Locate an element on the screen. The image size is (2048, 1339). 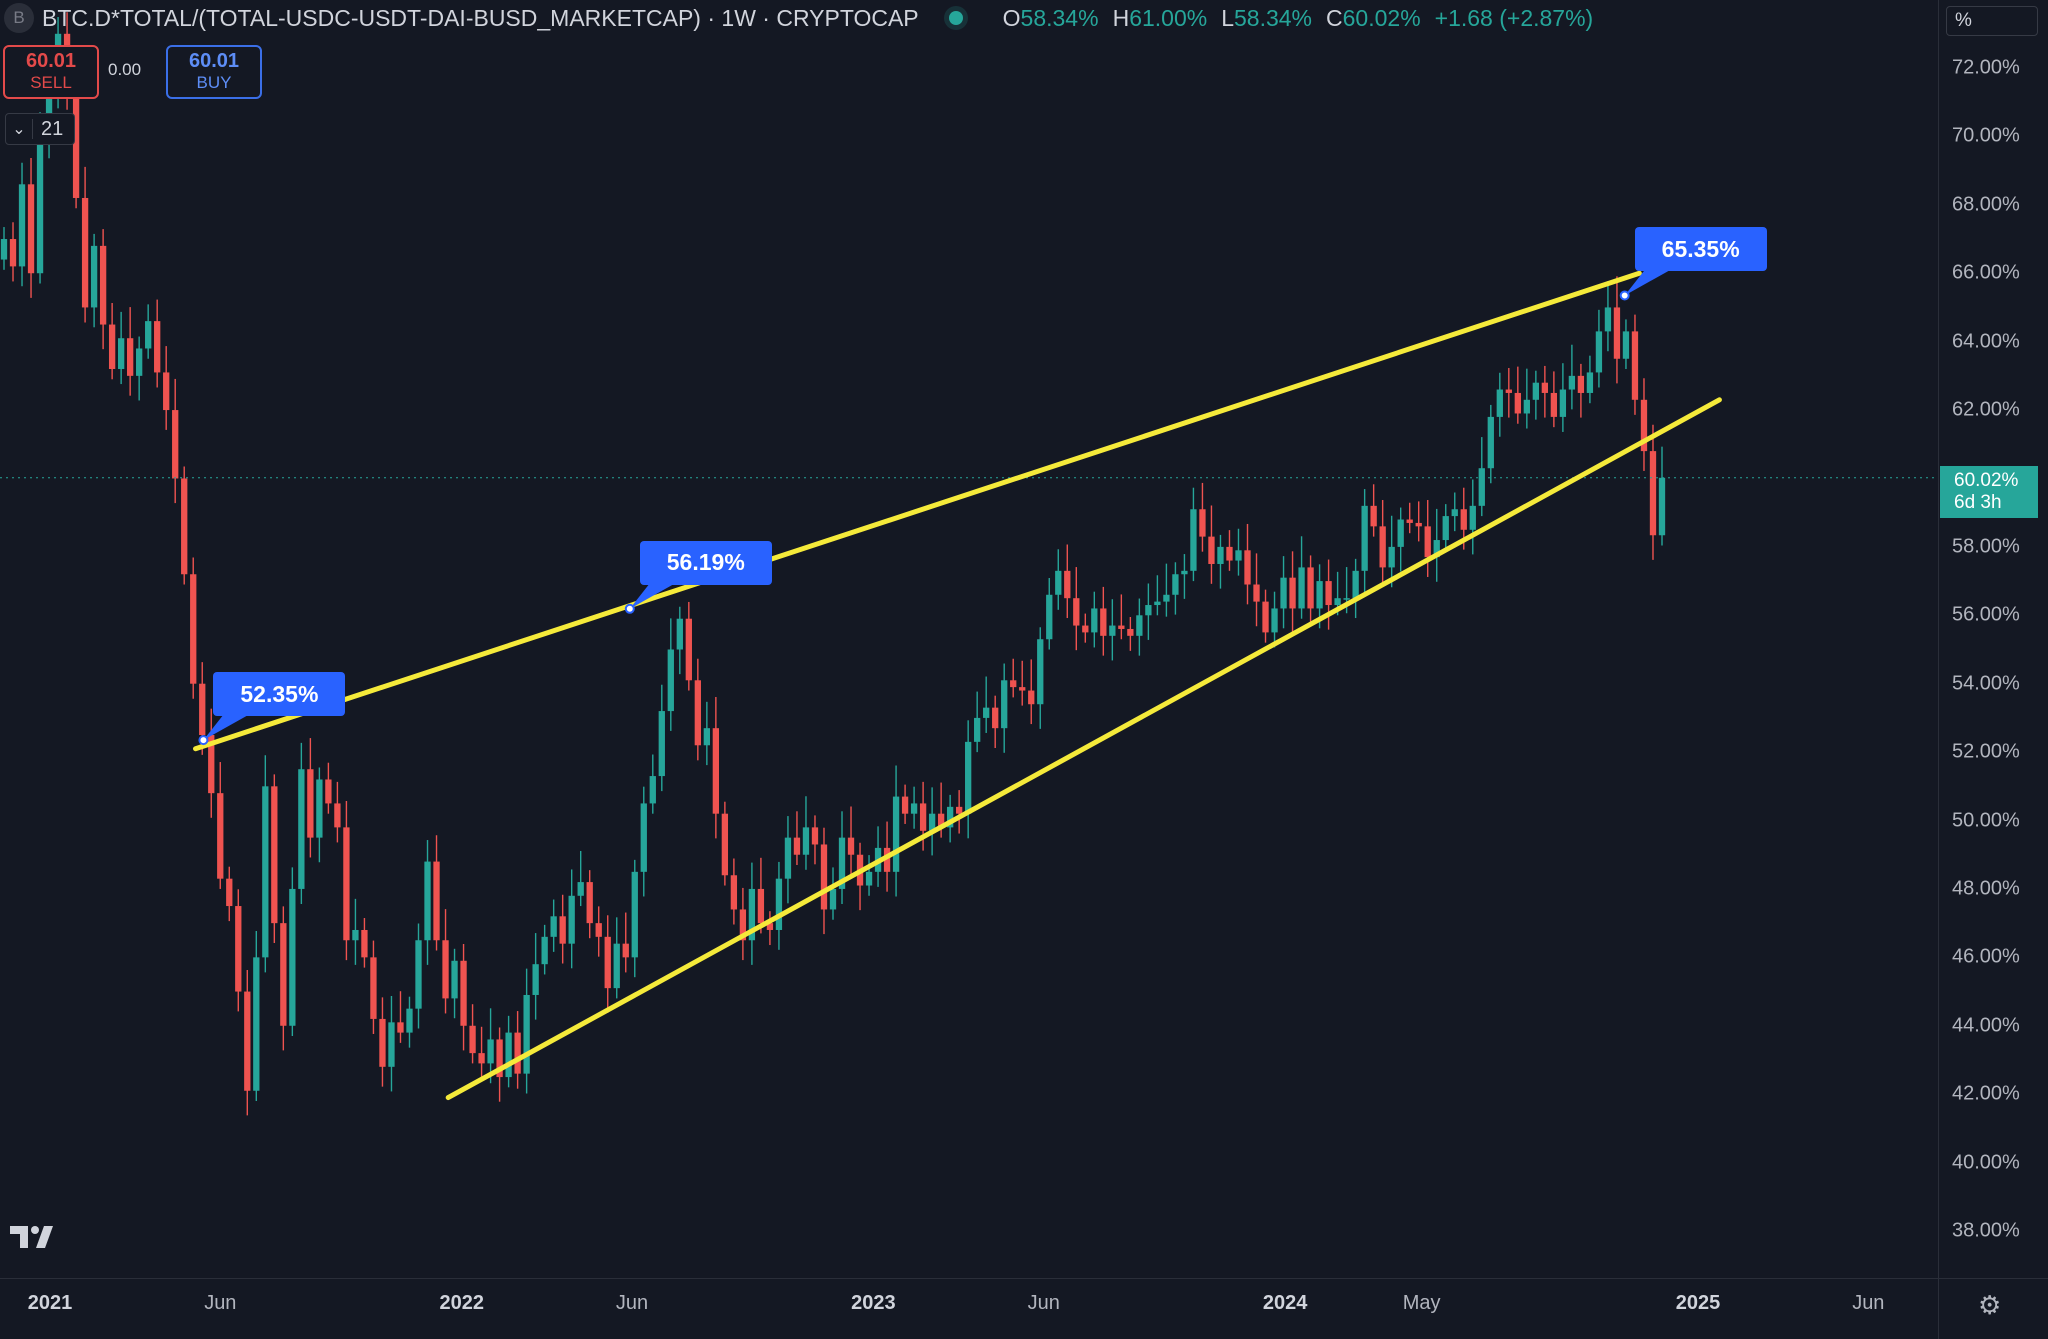
last-price-value: 60.02% is located at coordinates (1986, 480).